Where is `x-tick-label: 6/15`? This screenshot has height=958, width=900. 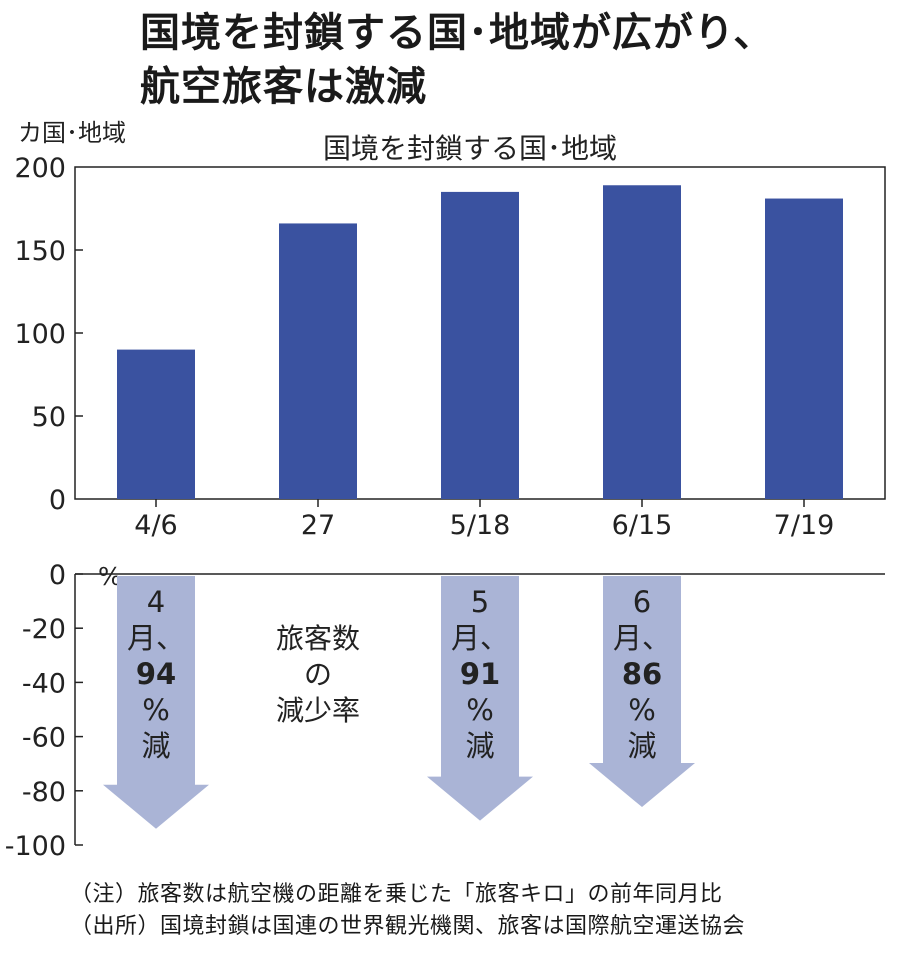
x-tick-label: 6/15 is located at coordinates (642, 525).